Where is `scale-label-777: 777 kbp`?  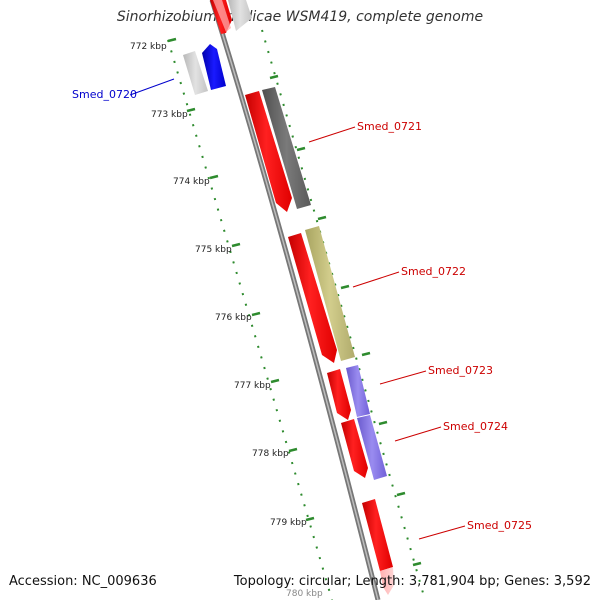 scale-label-777: 777 kbp is located at coordinates (252, 386).